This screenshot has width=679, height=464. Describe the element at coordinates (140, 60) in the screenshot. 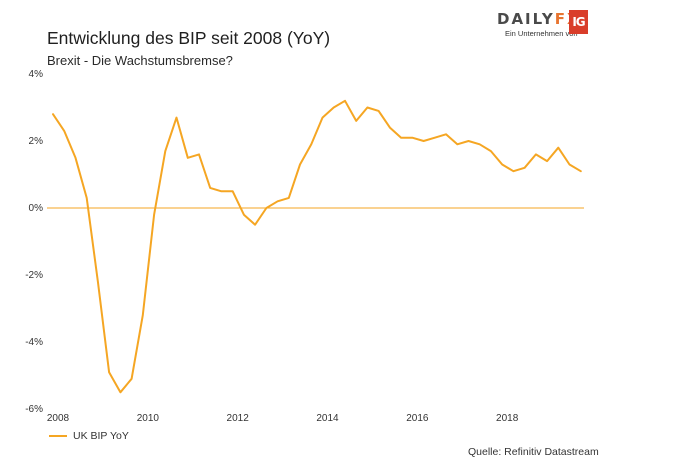

I see `chart-subtitle: Brexit - Die Wachstumsbremse?` at that location.